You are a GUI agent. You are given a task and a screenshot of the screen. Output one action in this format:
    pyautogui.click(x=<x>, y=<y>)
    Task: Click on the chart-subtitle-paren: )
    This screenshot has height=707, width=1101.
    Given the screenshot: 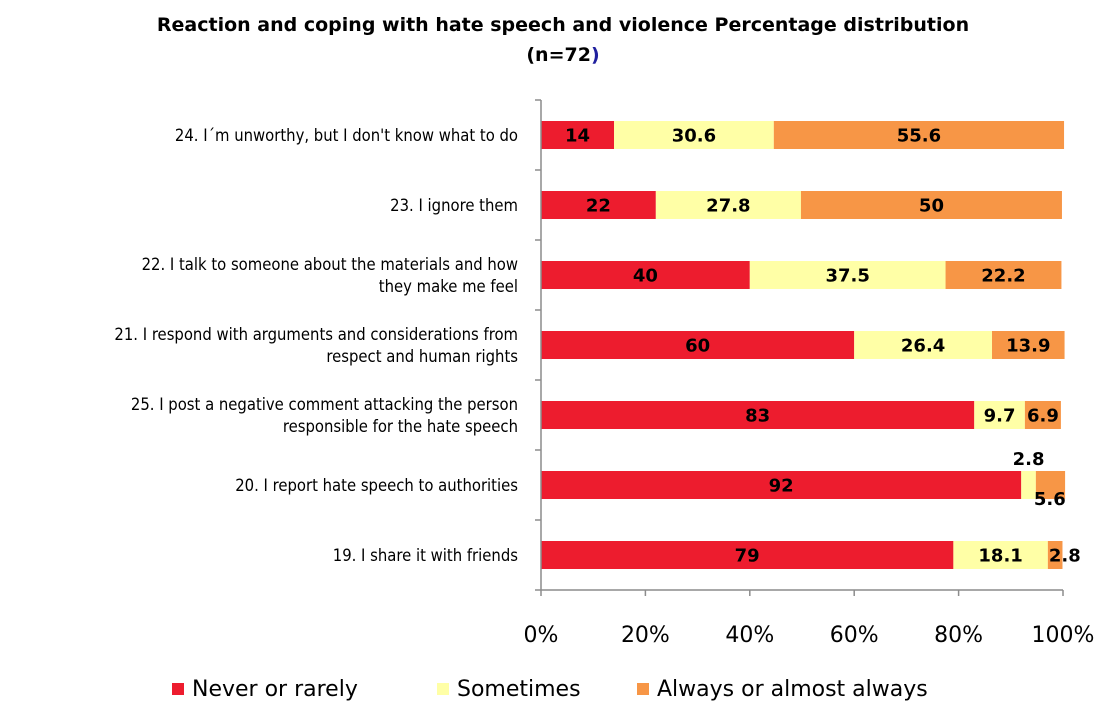 What is the action you would take?
    pyautogui.click(x=595, y=55)
    